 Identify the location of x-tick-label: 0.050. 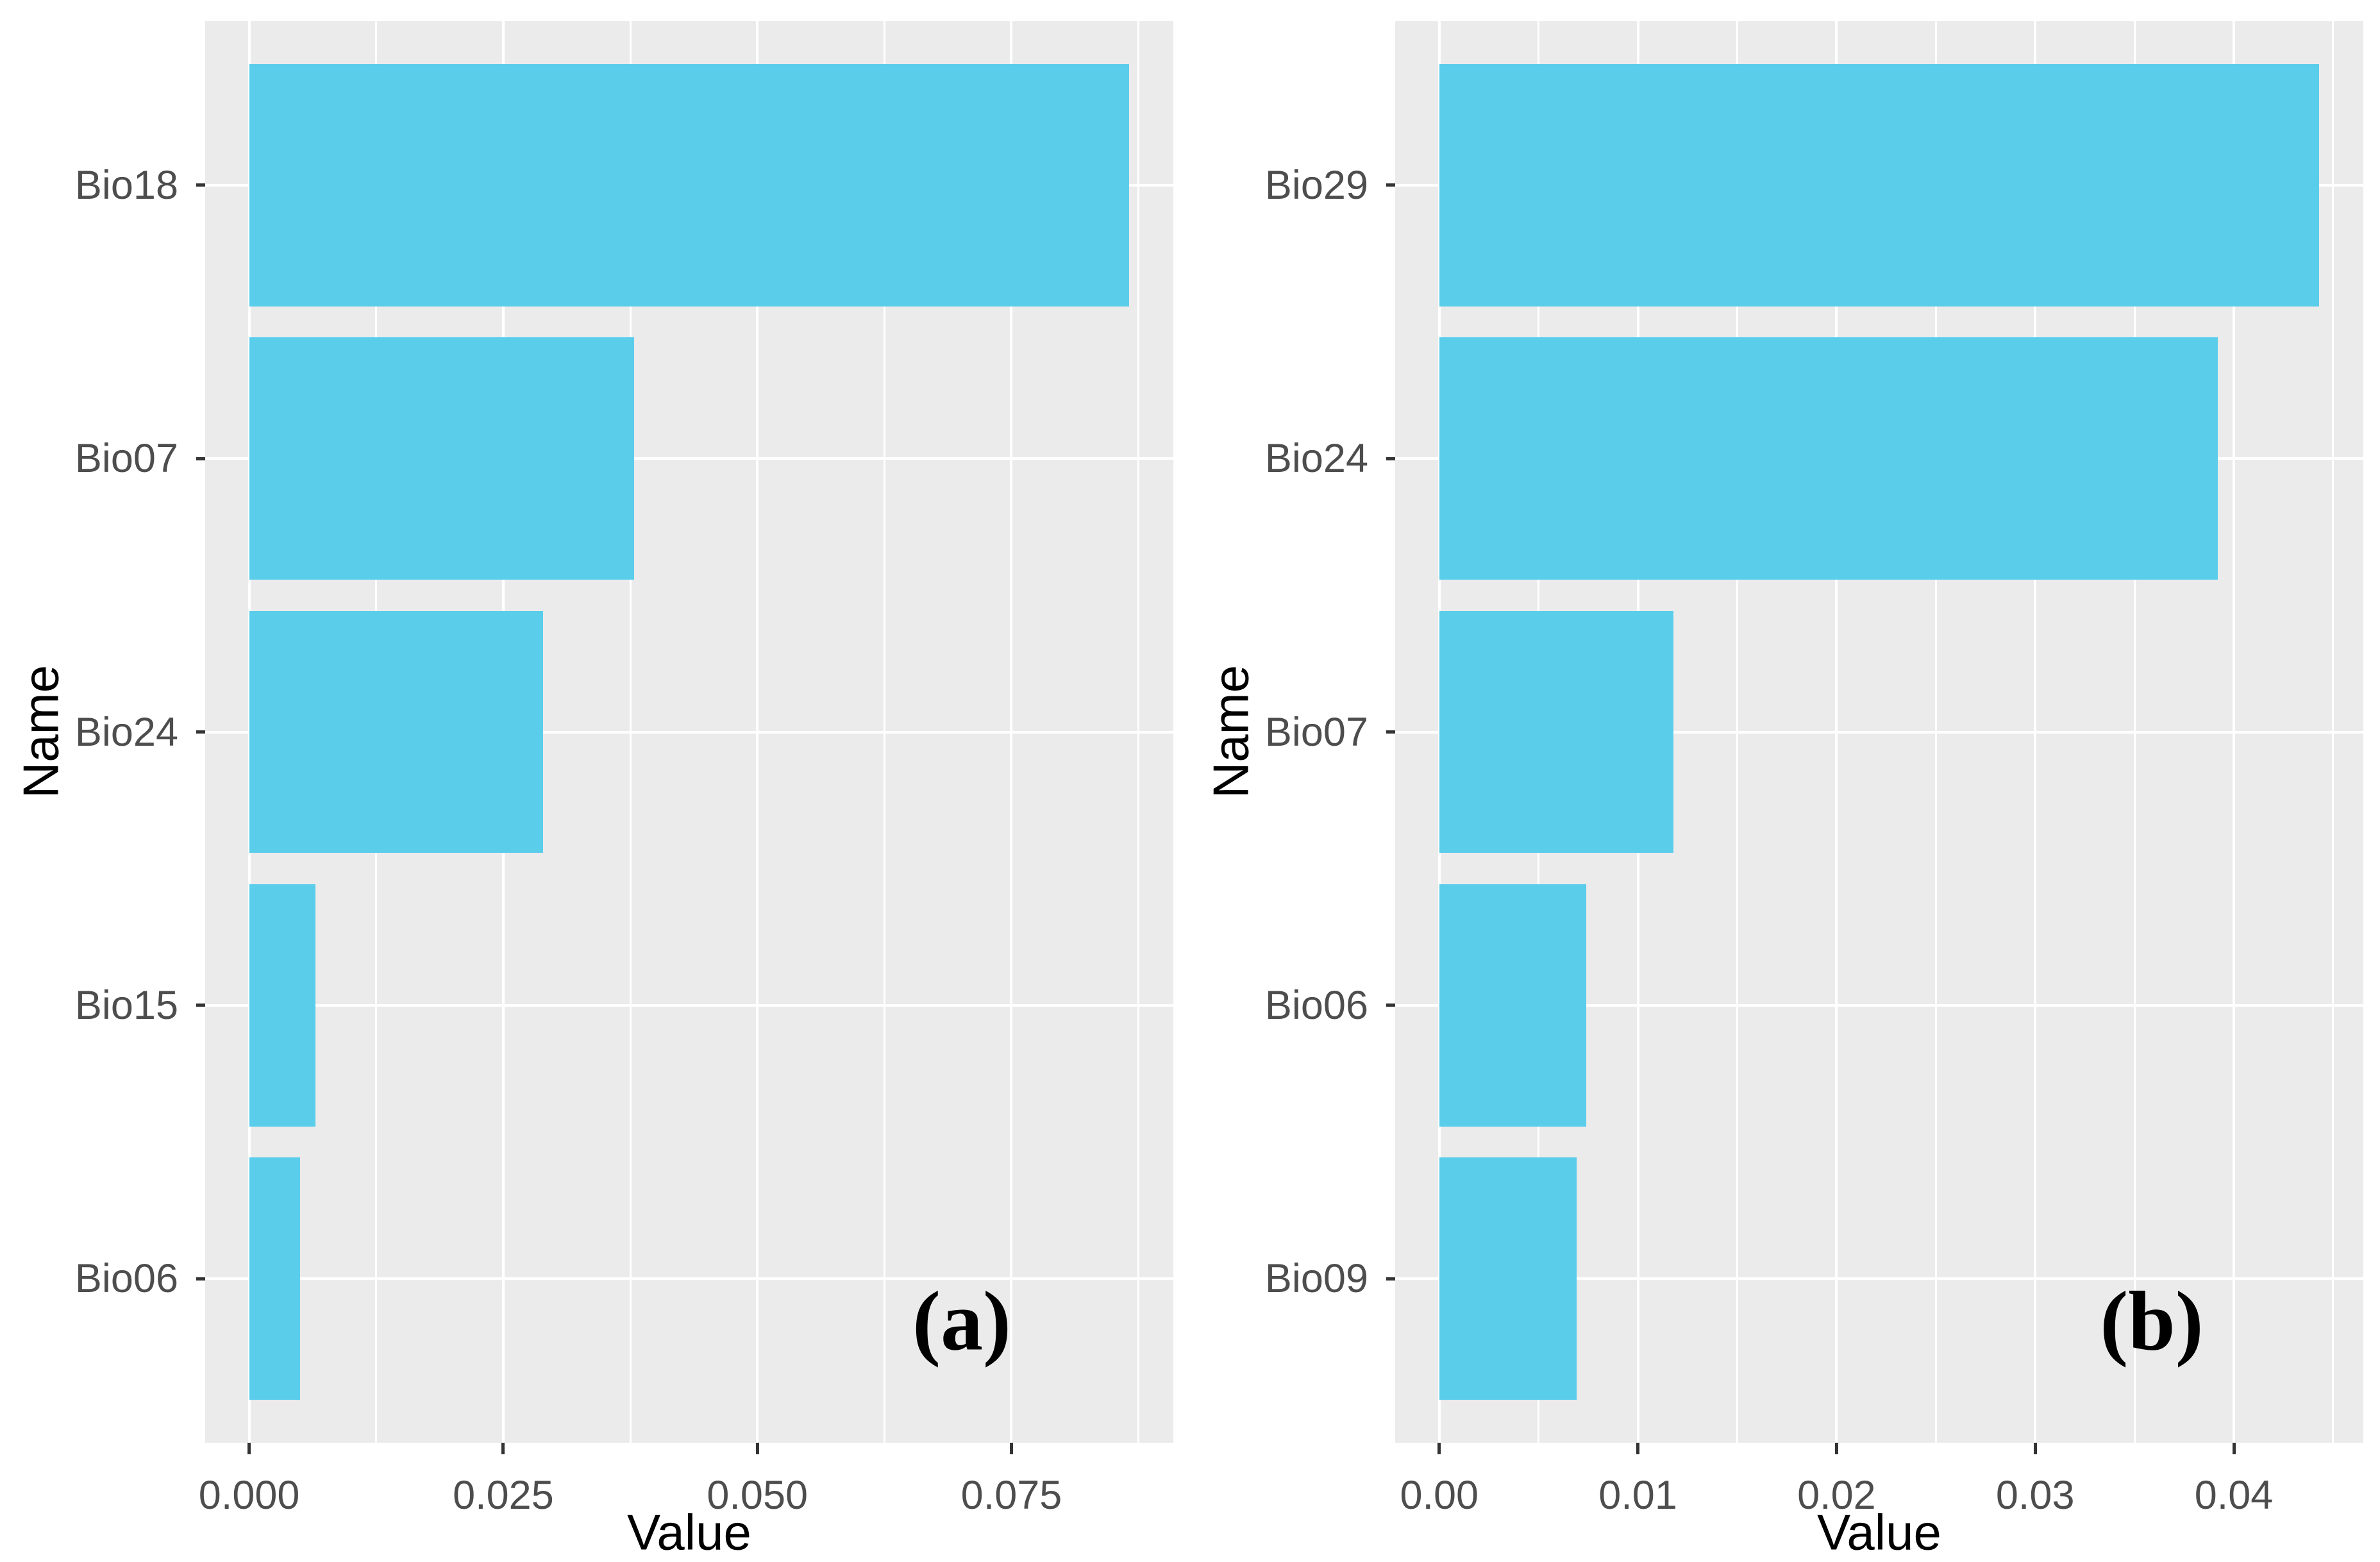
(758, 1495).